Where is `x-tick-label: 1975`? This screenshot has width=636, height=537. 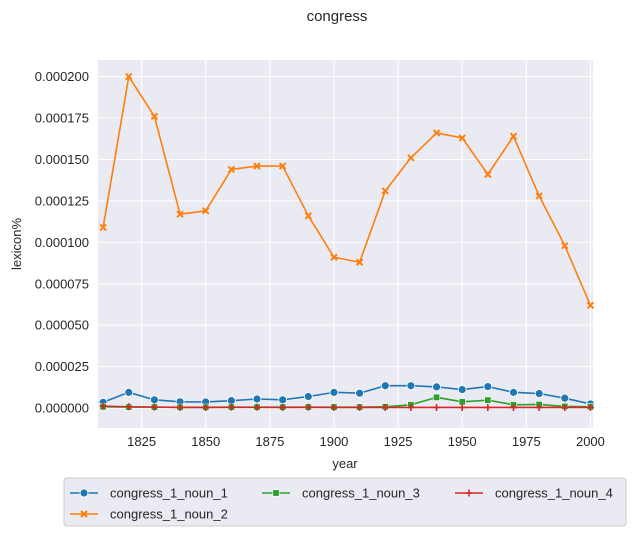 x-tick-label: 1975 is located at coordinates (526, 441).